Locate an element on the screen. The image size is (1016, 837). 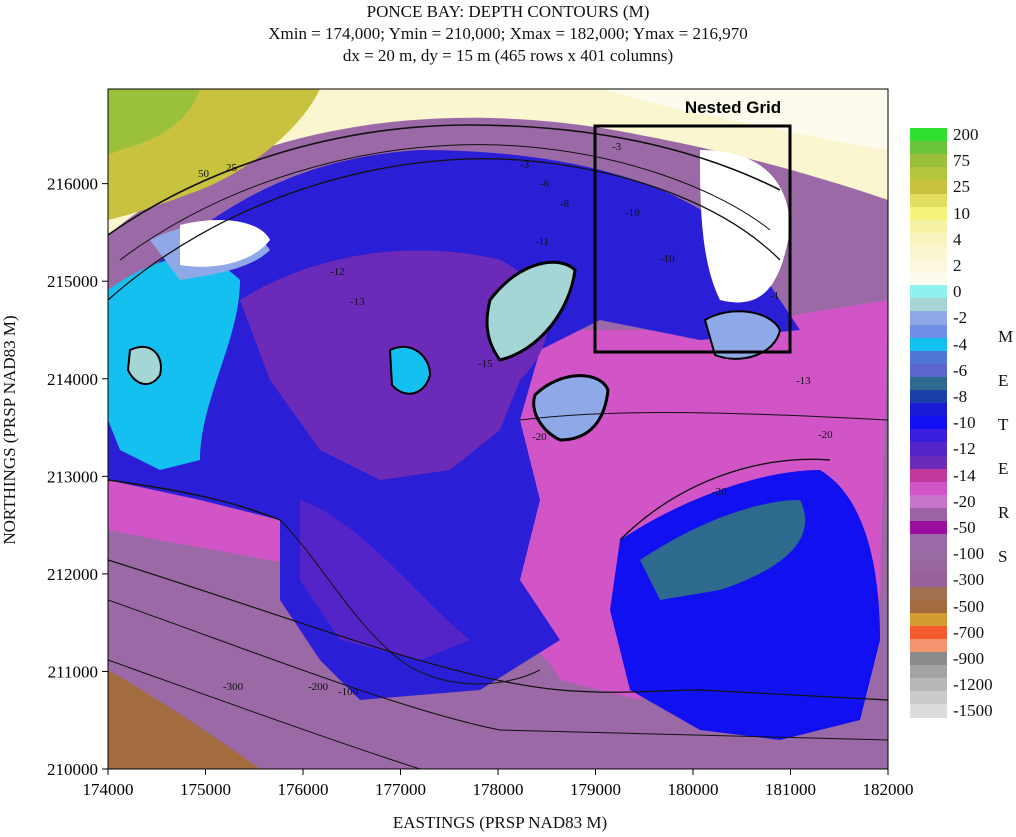
legend-label: 25 is located at coordinates (961, 187).